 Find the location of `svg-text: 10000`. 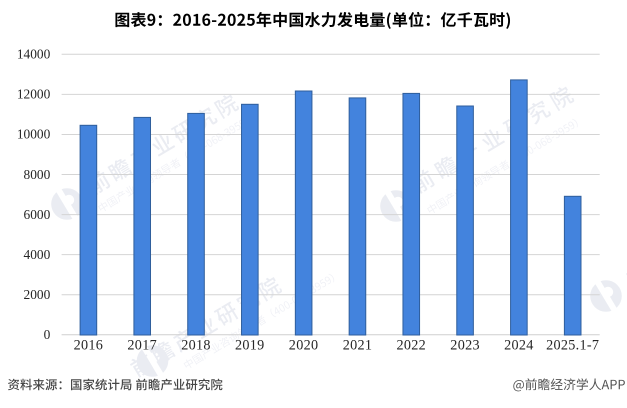

svg-text: 10000 is located at coordinates (34, 134).